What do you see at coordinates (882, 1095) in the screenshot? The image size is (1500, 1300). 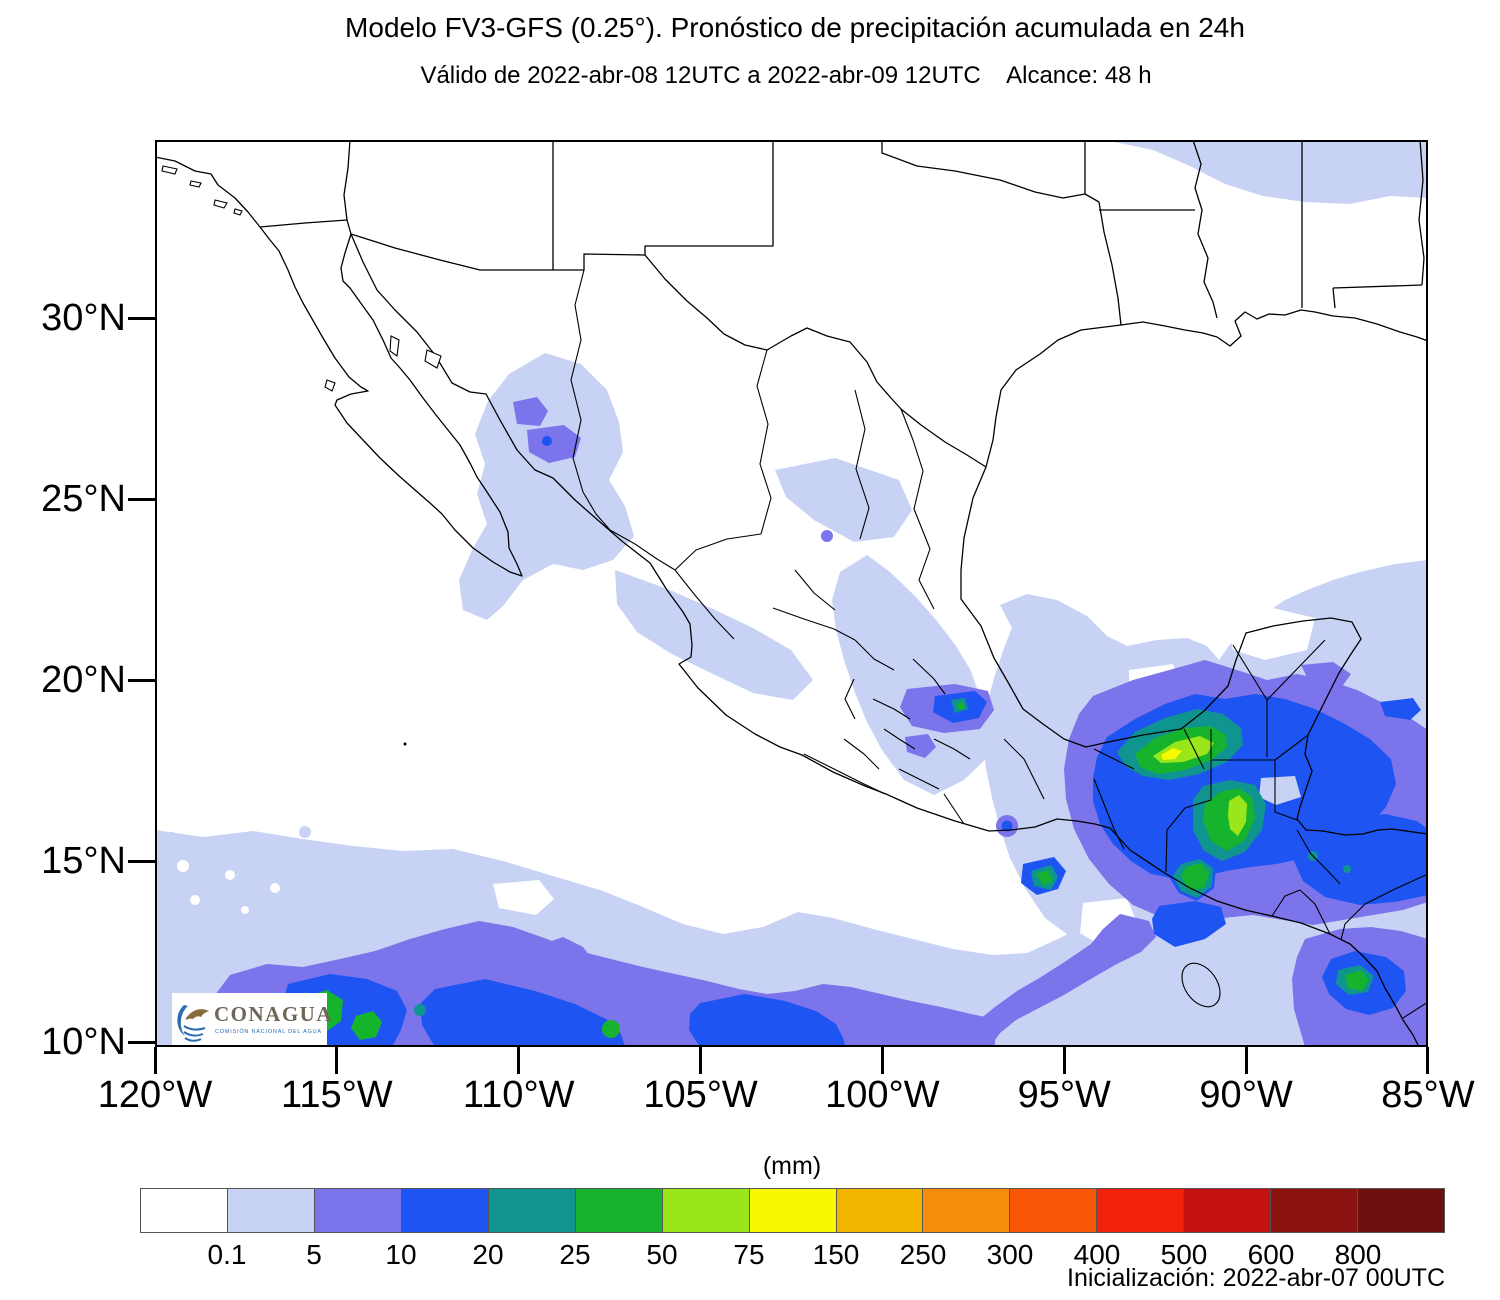 I see `lon-tick-label: 100°W` at bounding box center [882, 1095].